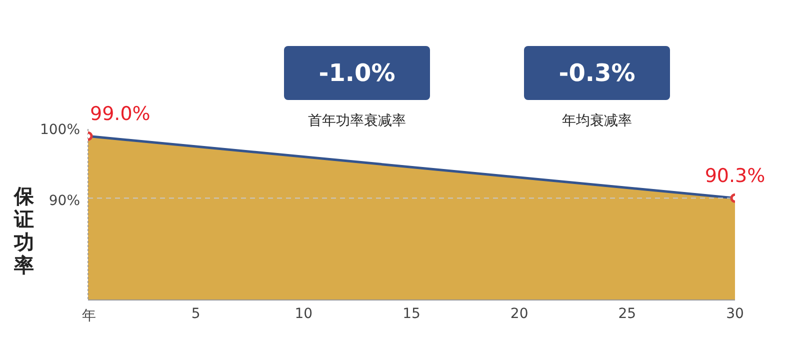 This screenshot has height=351, width=797. What do you see at coordinates (120, 114) in the screenshot?
I see `data-label: 99.0%` at bounding box center [120, 114].